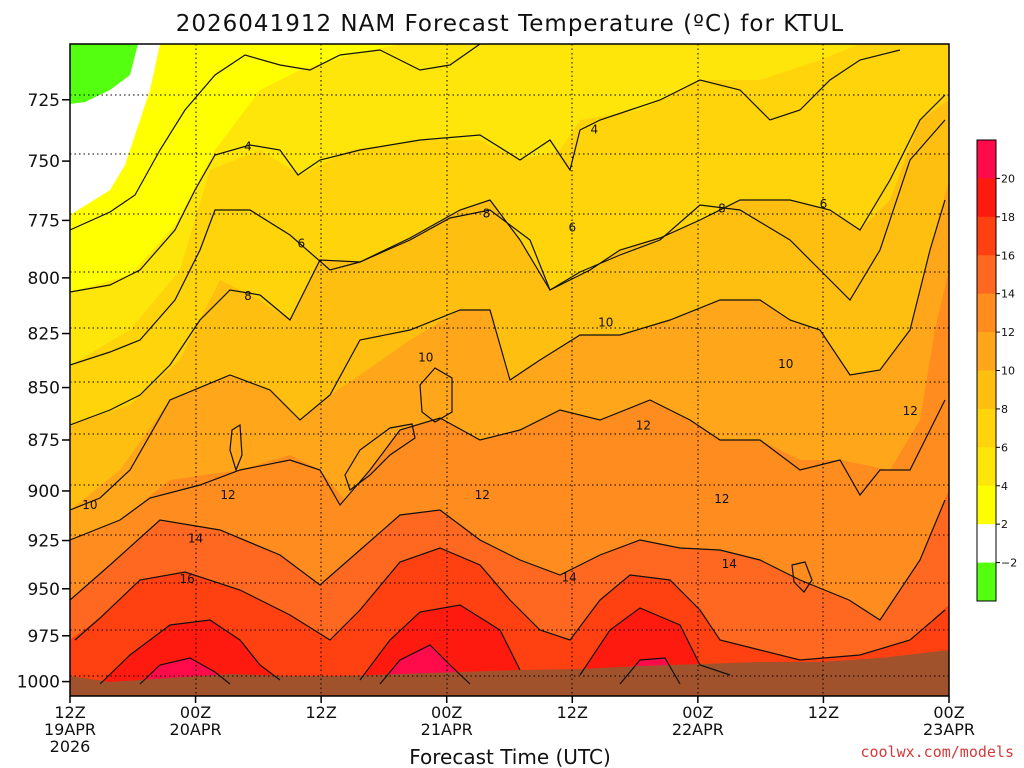 The height and width of the screenshot is (768, 1024). I want to click on y-tick-label: 975, so click(44, 637).